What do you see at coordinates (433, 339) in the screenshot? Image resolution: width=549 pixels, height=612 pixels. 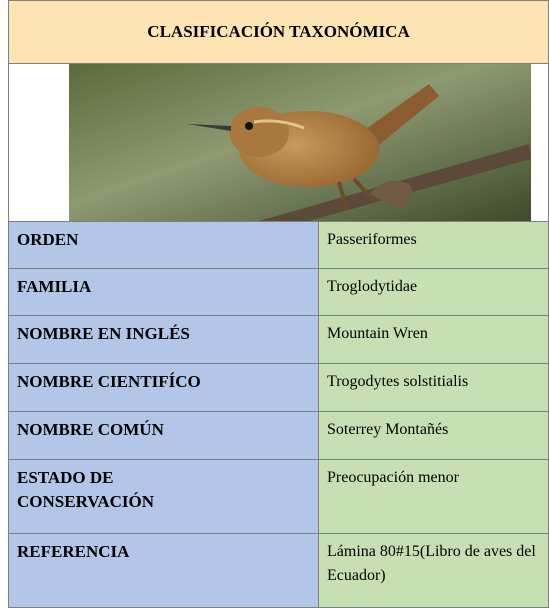 I see `row-value: Mountain Wren` at bounding box center [433, 339].